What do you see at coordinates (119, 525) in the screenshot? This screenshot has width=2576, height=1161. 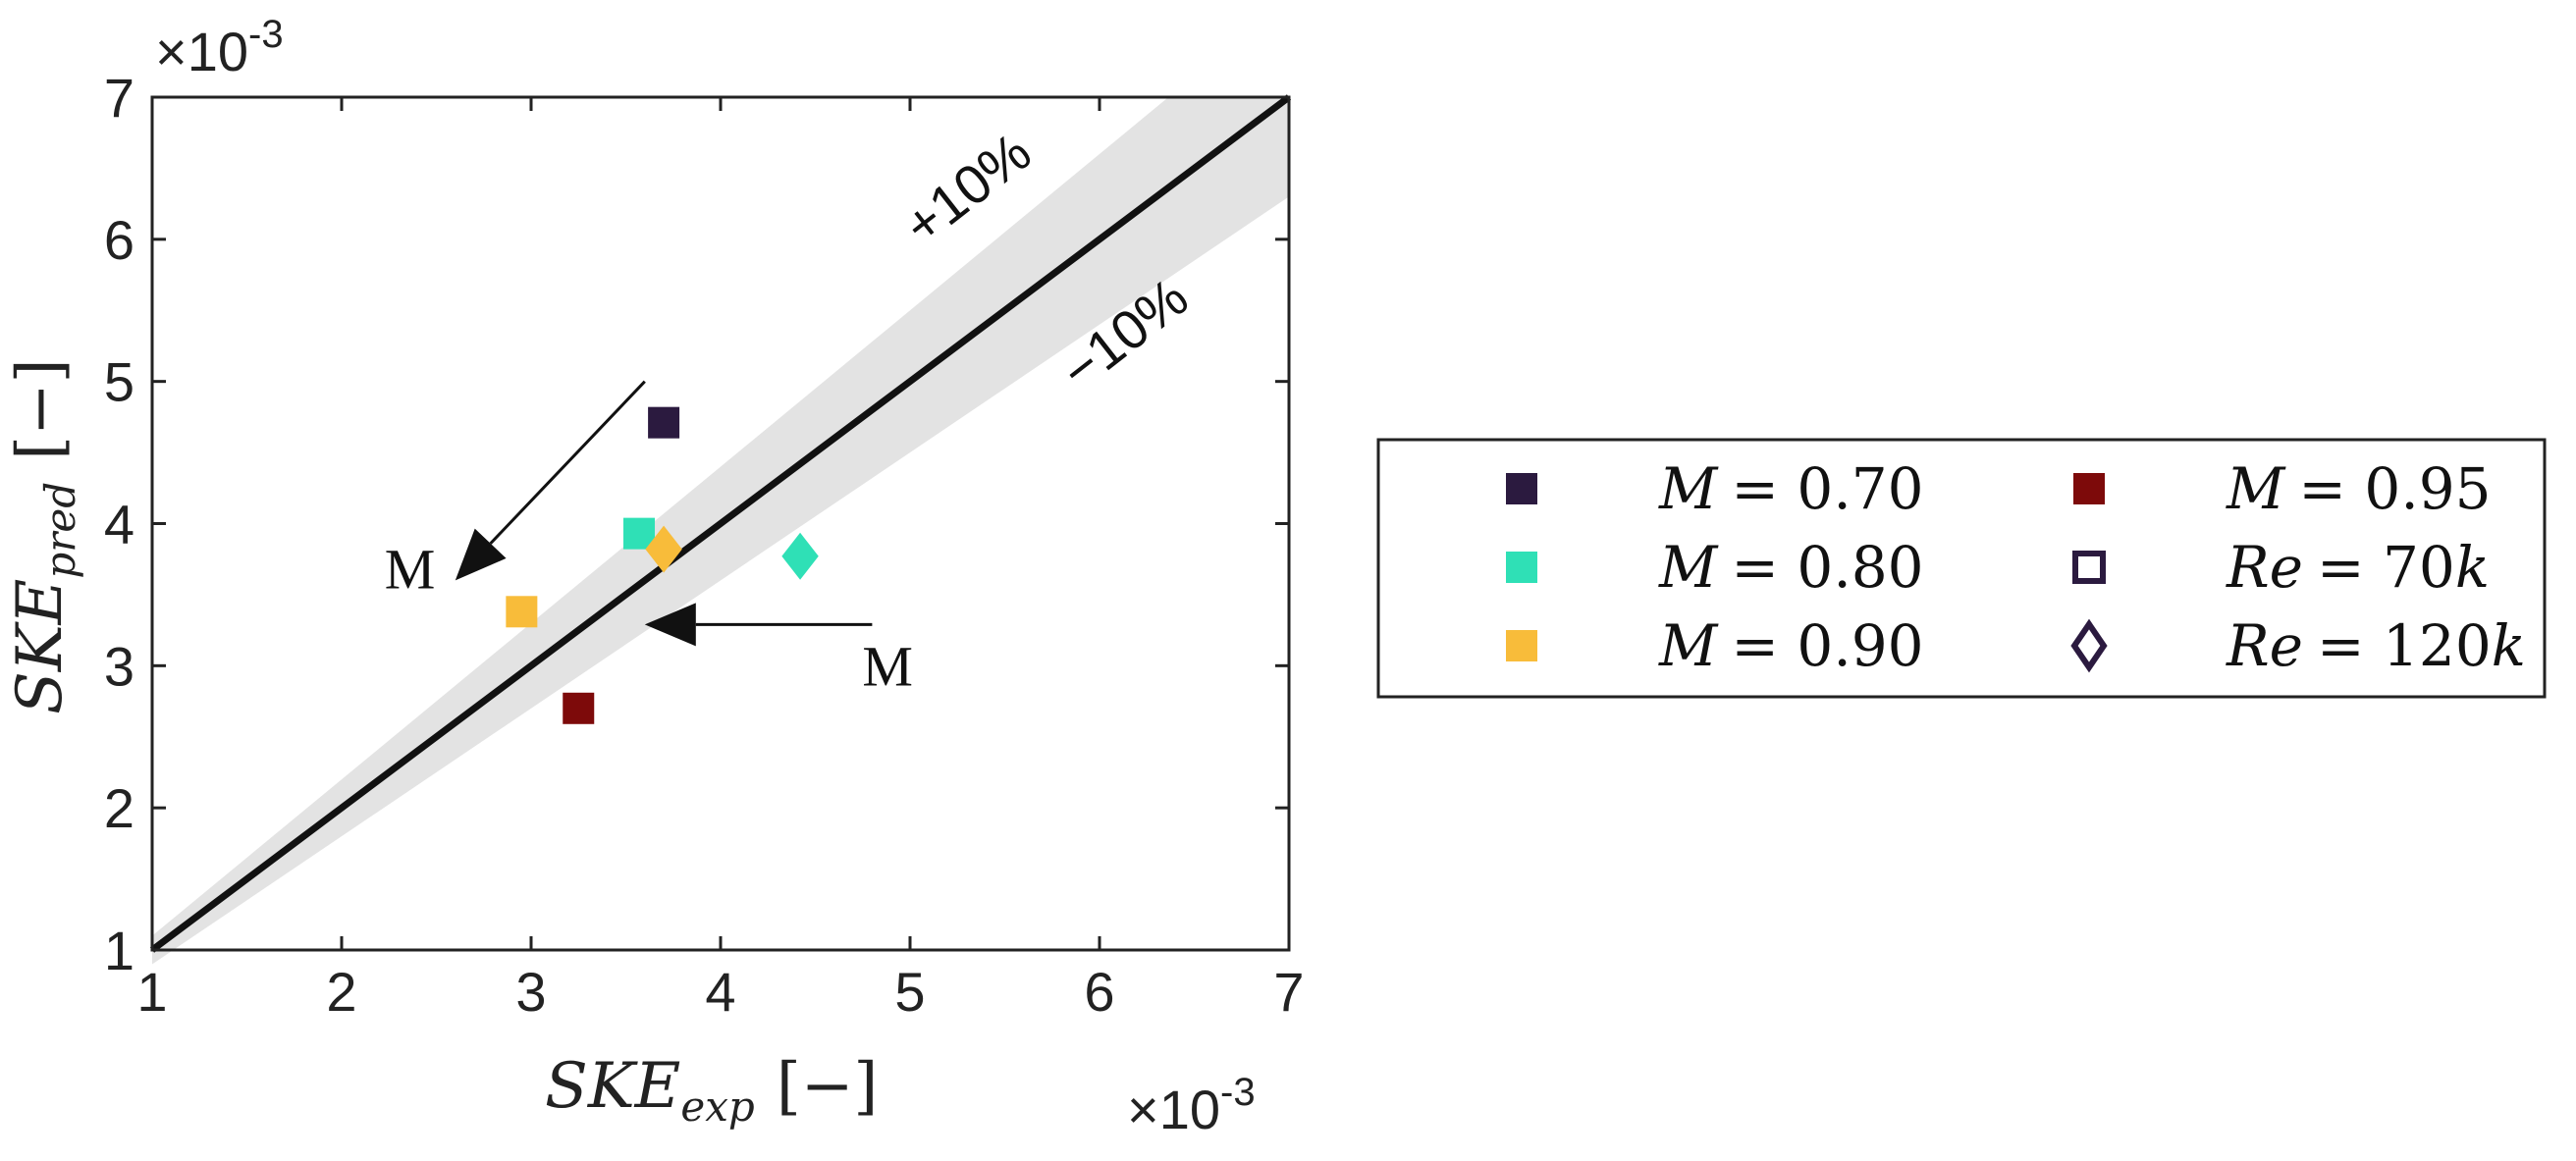 I see `y-tick-label: 4` at bounding box center [119, 525].